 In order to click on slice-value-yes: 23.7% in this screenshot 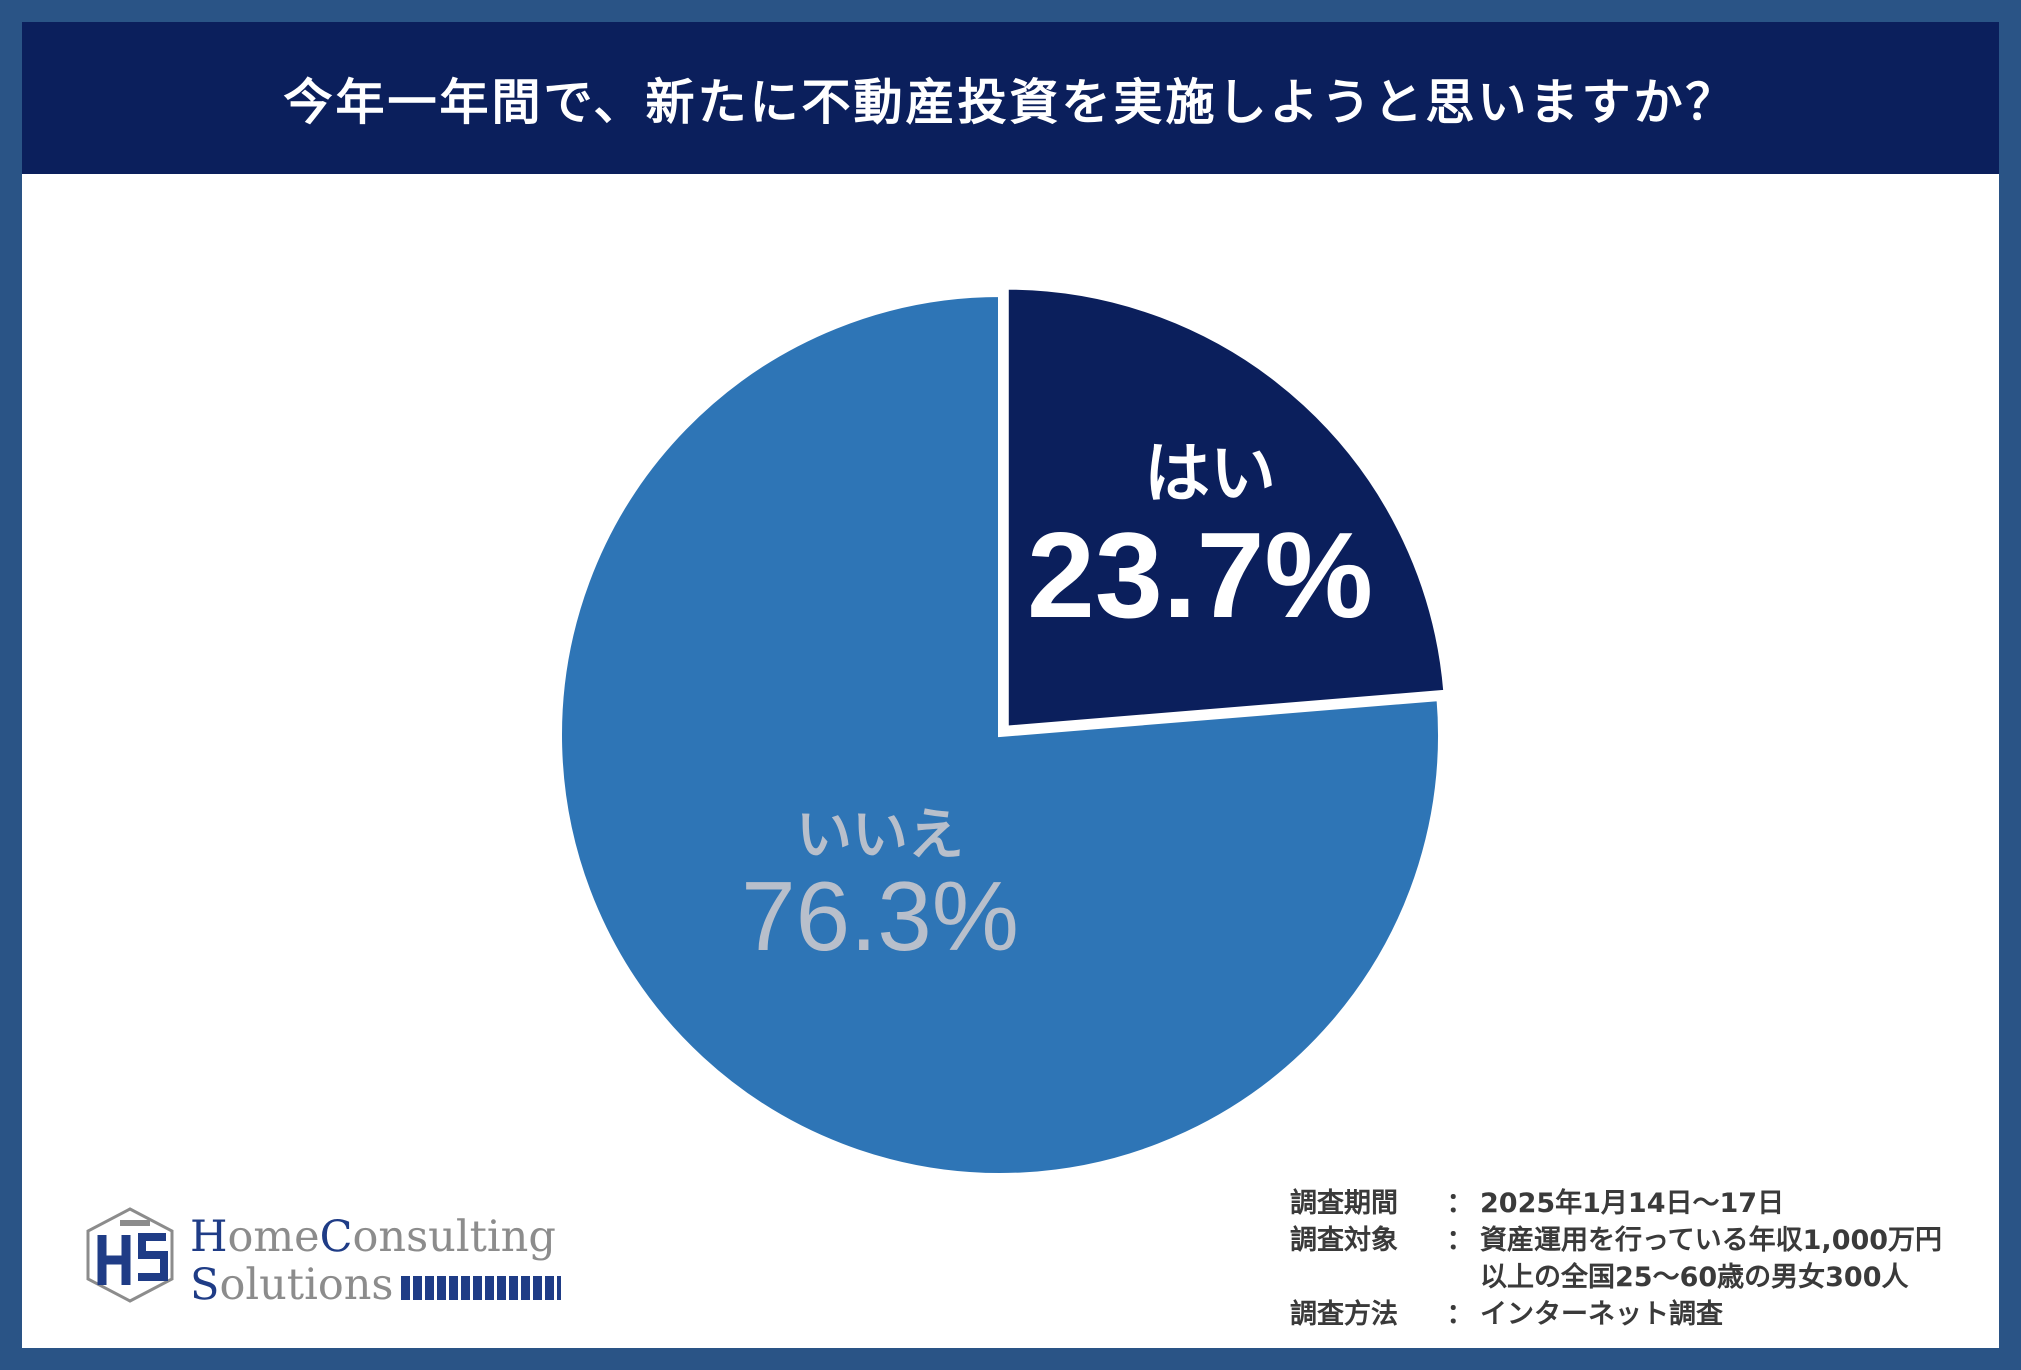, I will do `click(1200, 575)`.